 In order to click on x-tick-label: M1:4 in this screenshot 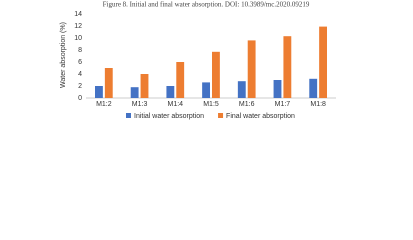, I will do `click(176, 104)`.